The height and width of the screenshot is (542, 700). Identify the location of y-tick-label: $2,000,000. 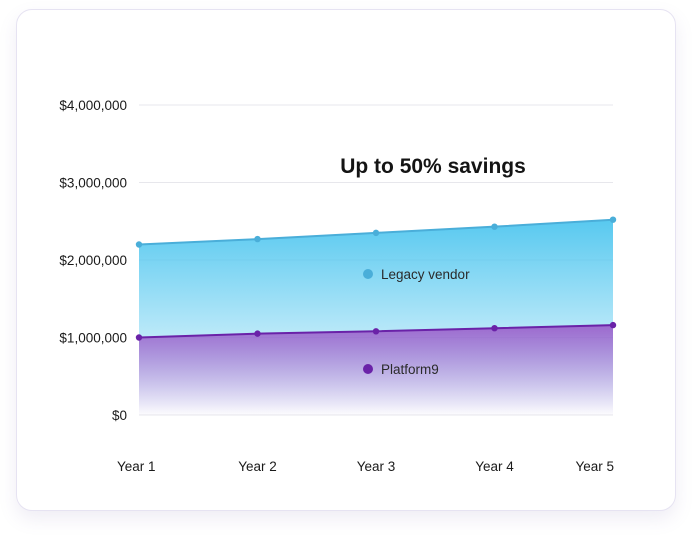
(93, 260).